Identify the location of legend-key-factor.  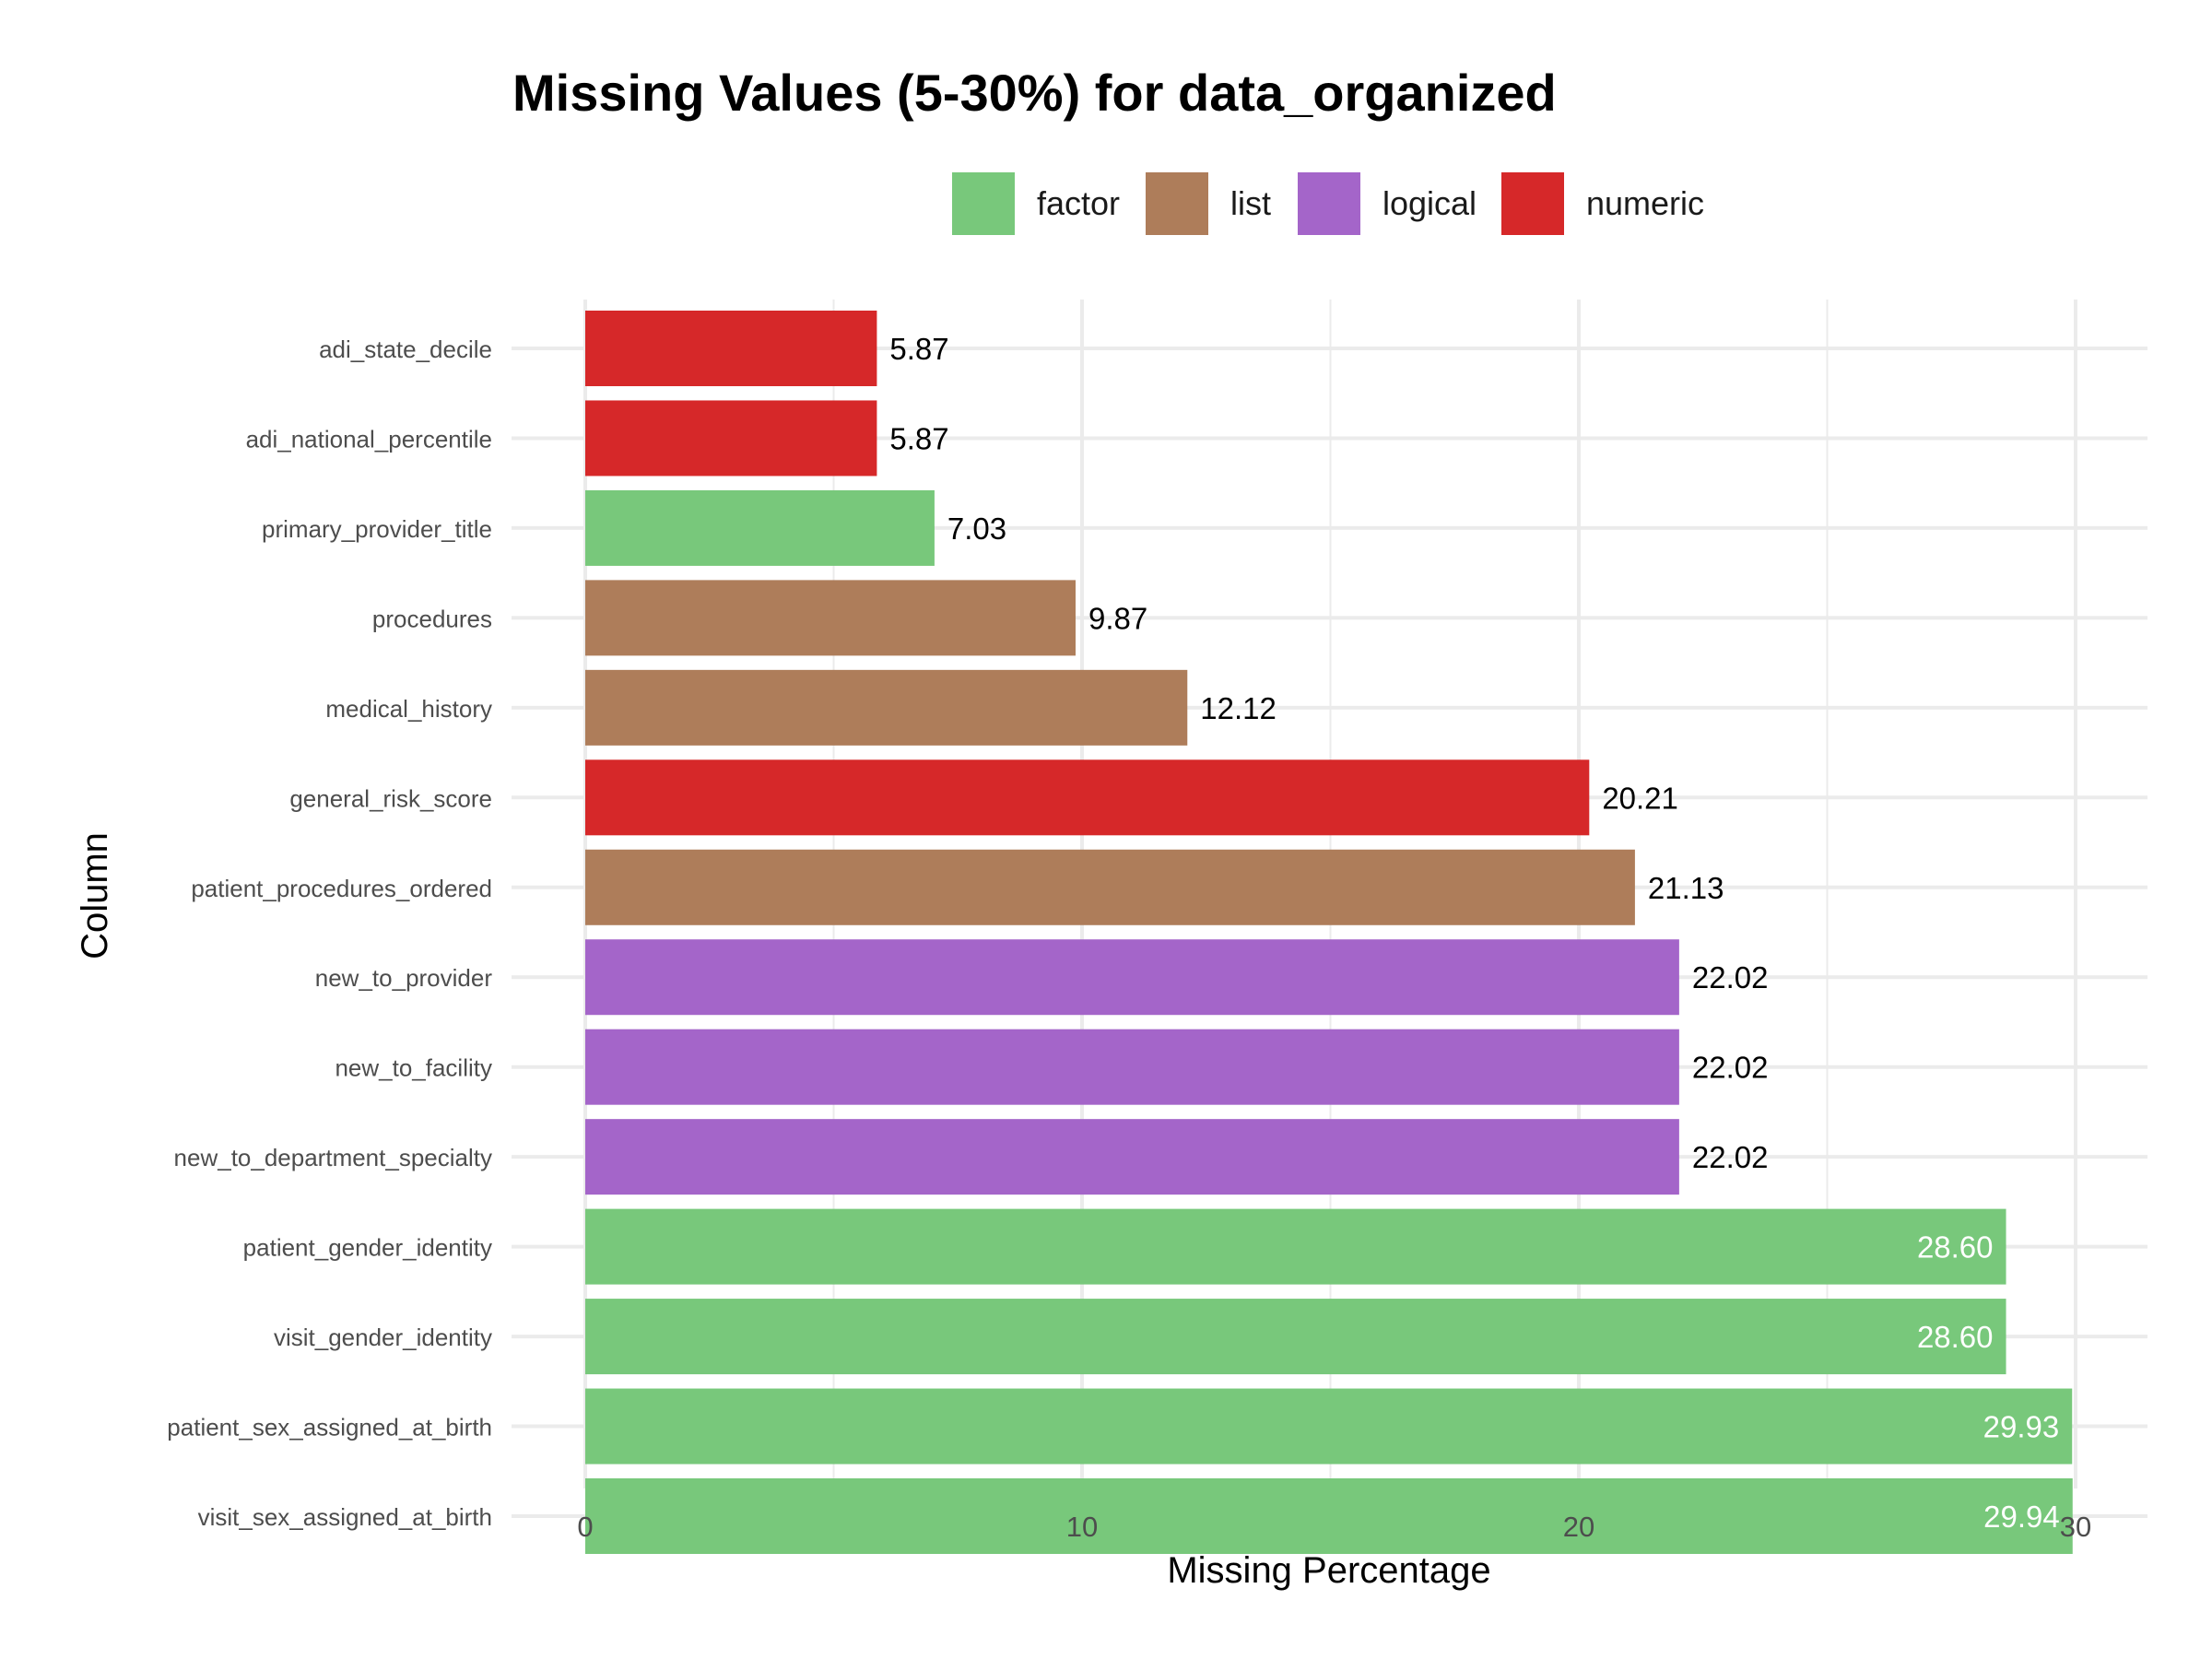
(983, 203).